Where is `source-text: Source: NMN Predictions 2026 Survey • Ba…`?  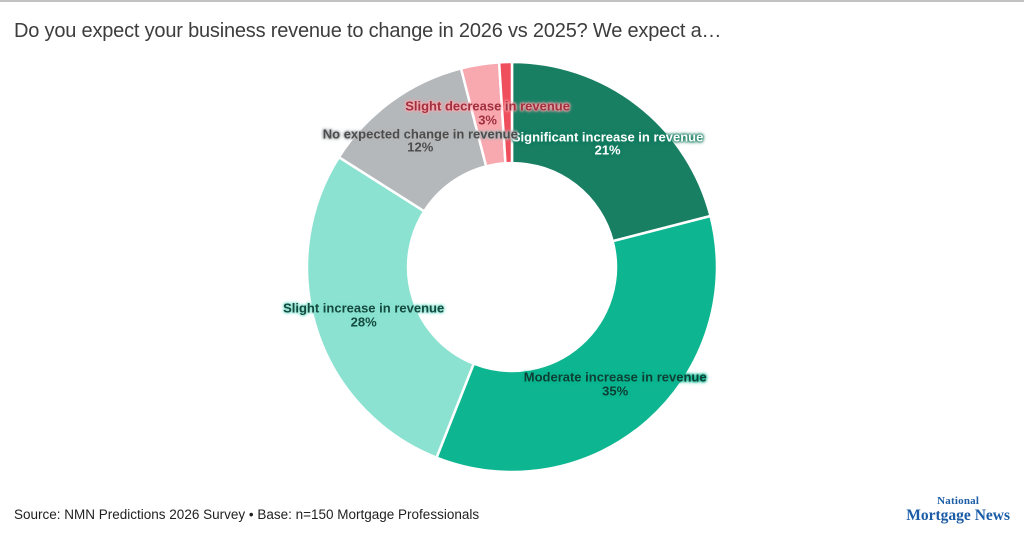 source-text: Source: NMN Predictions 2026 Survey • Ba… is located at coordinates (247, 514).